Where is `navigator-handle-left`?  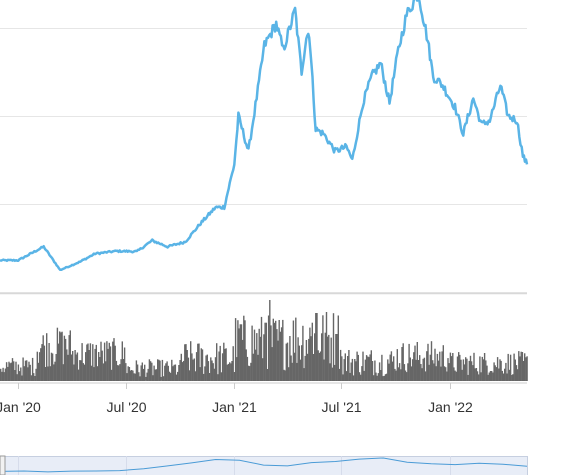 navigator-handle-left is located at coordinates (3, 465).